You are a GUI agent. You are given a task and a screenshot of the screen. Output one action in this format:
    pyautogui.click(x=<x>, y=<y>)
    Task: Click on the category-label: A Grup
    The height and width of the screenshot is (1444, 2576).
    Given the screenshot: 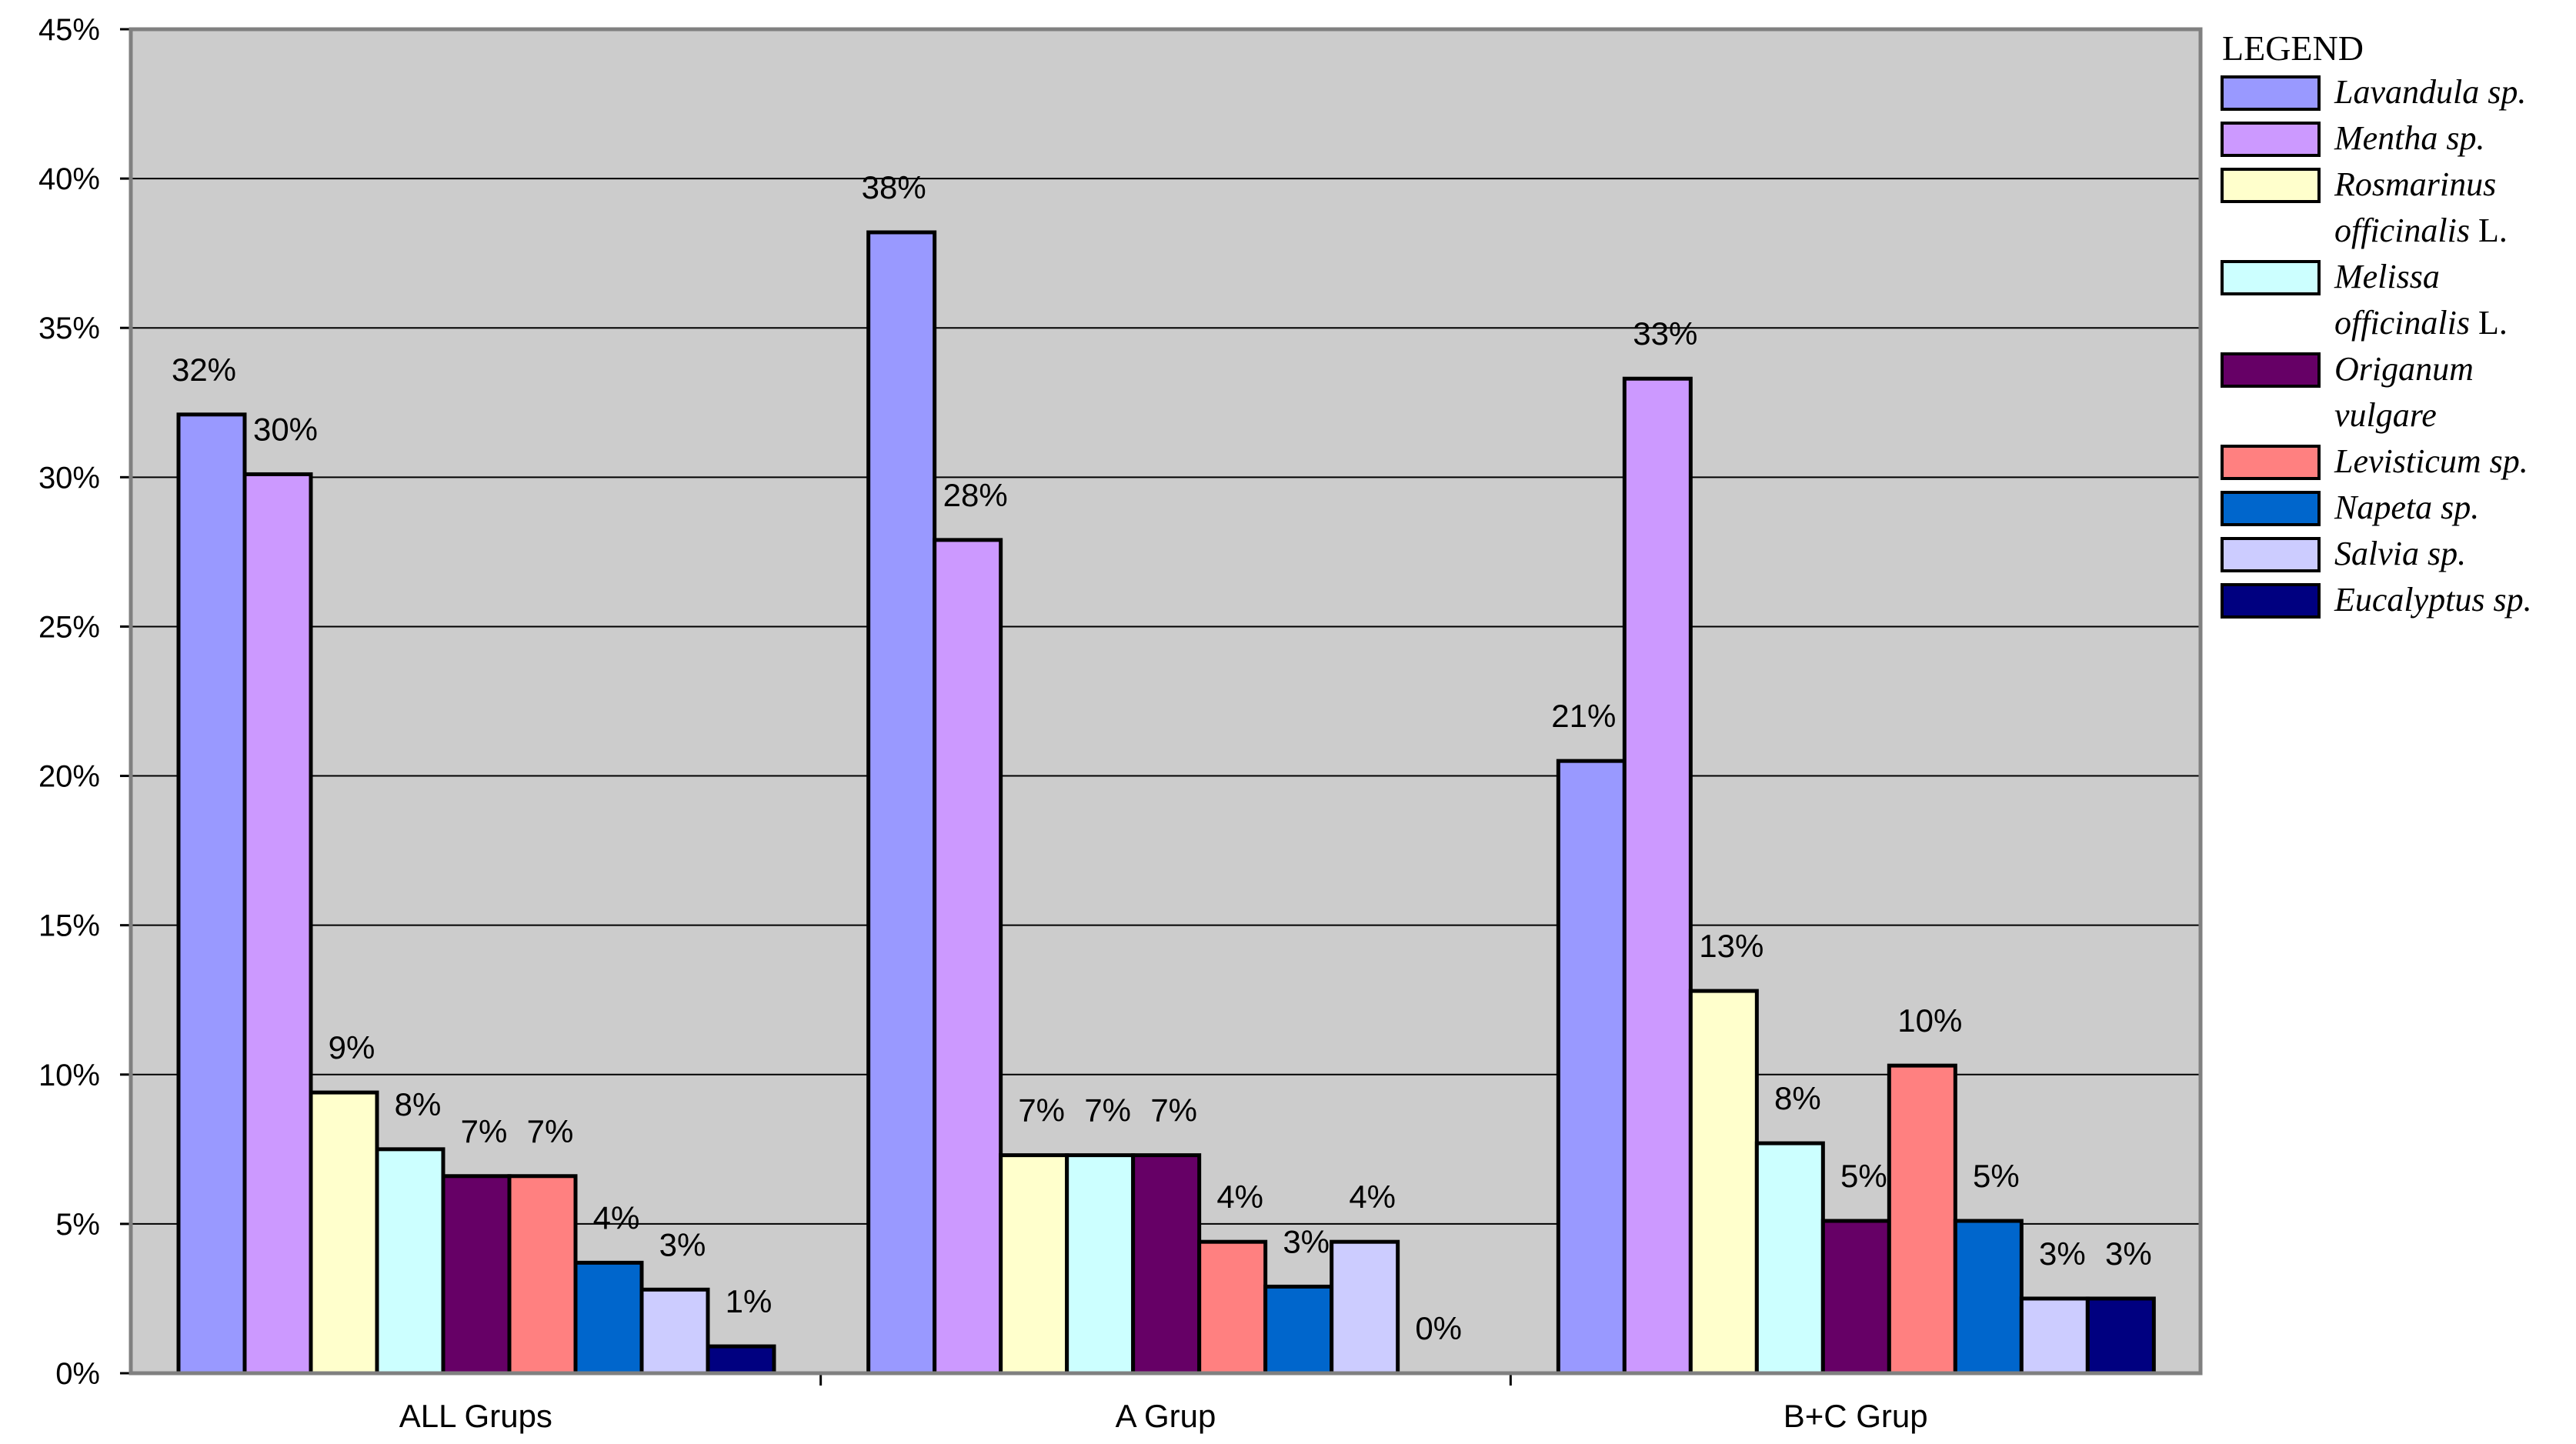 What is the action you would take?
    pyautogui.click(x=1166, y=1416)
    